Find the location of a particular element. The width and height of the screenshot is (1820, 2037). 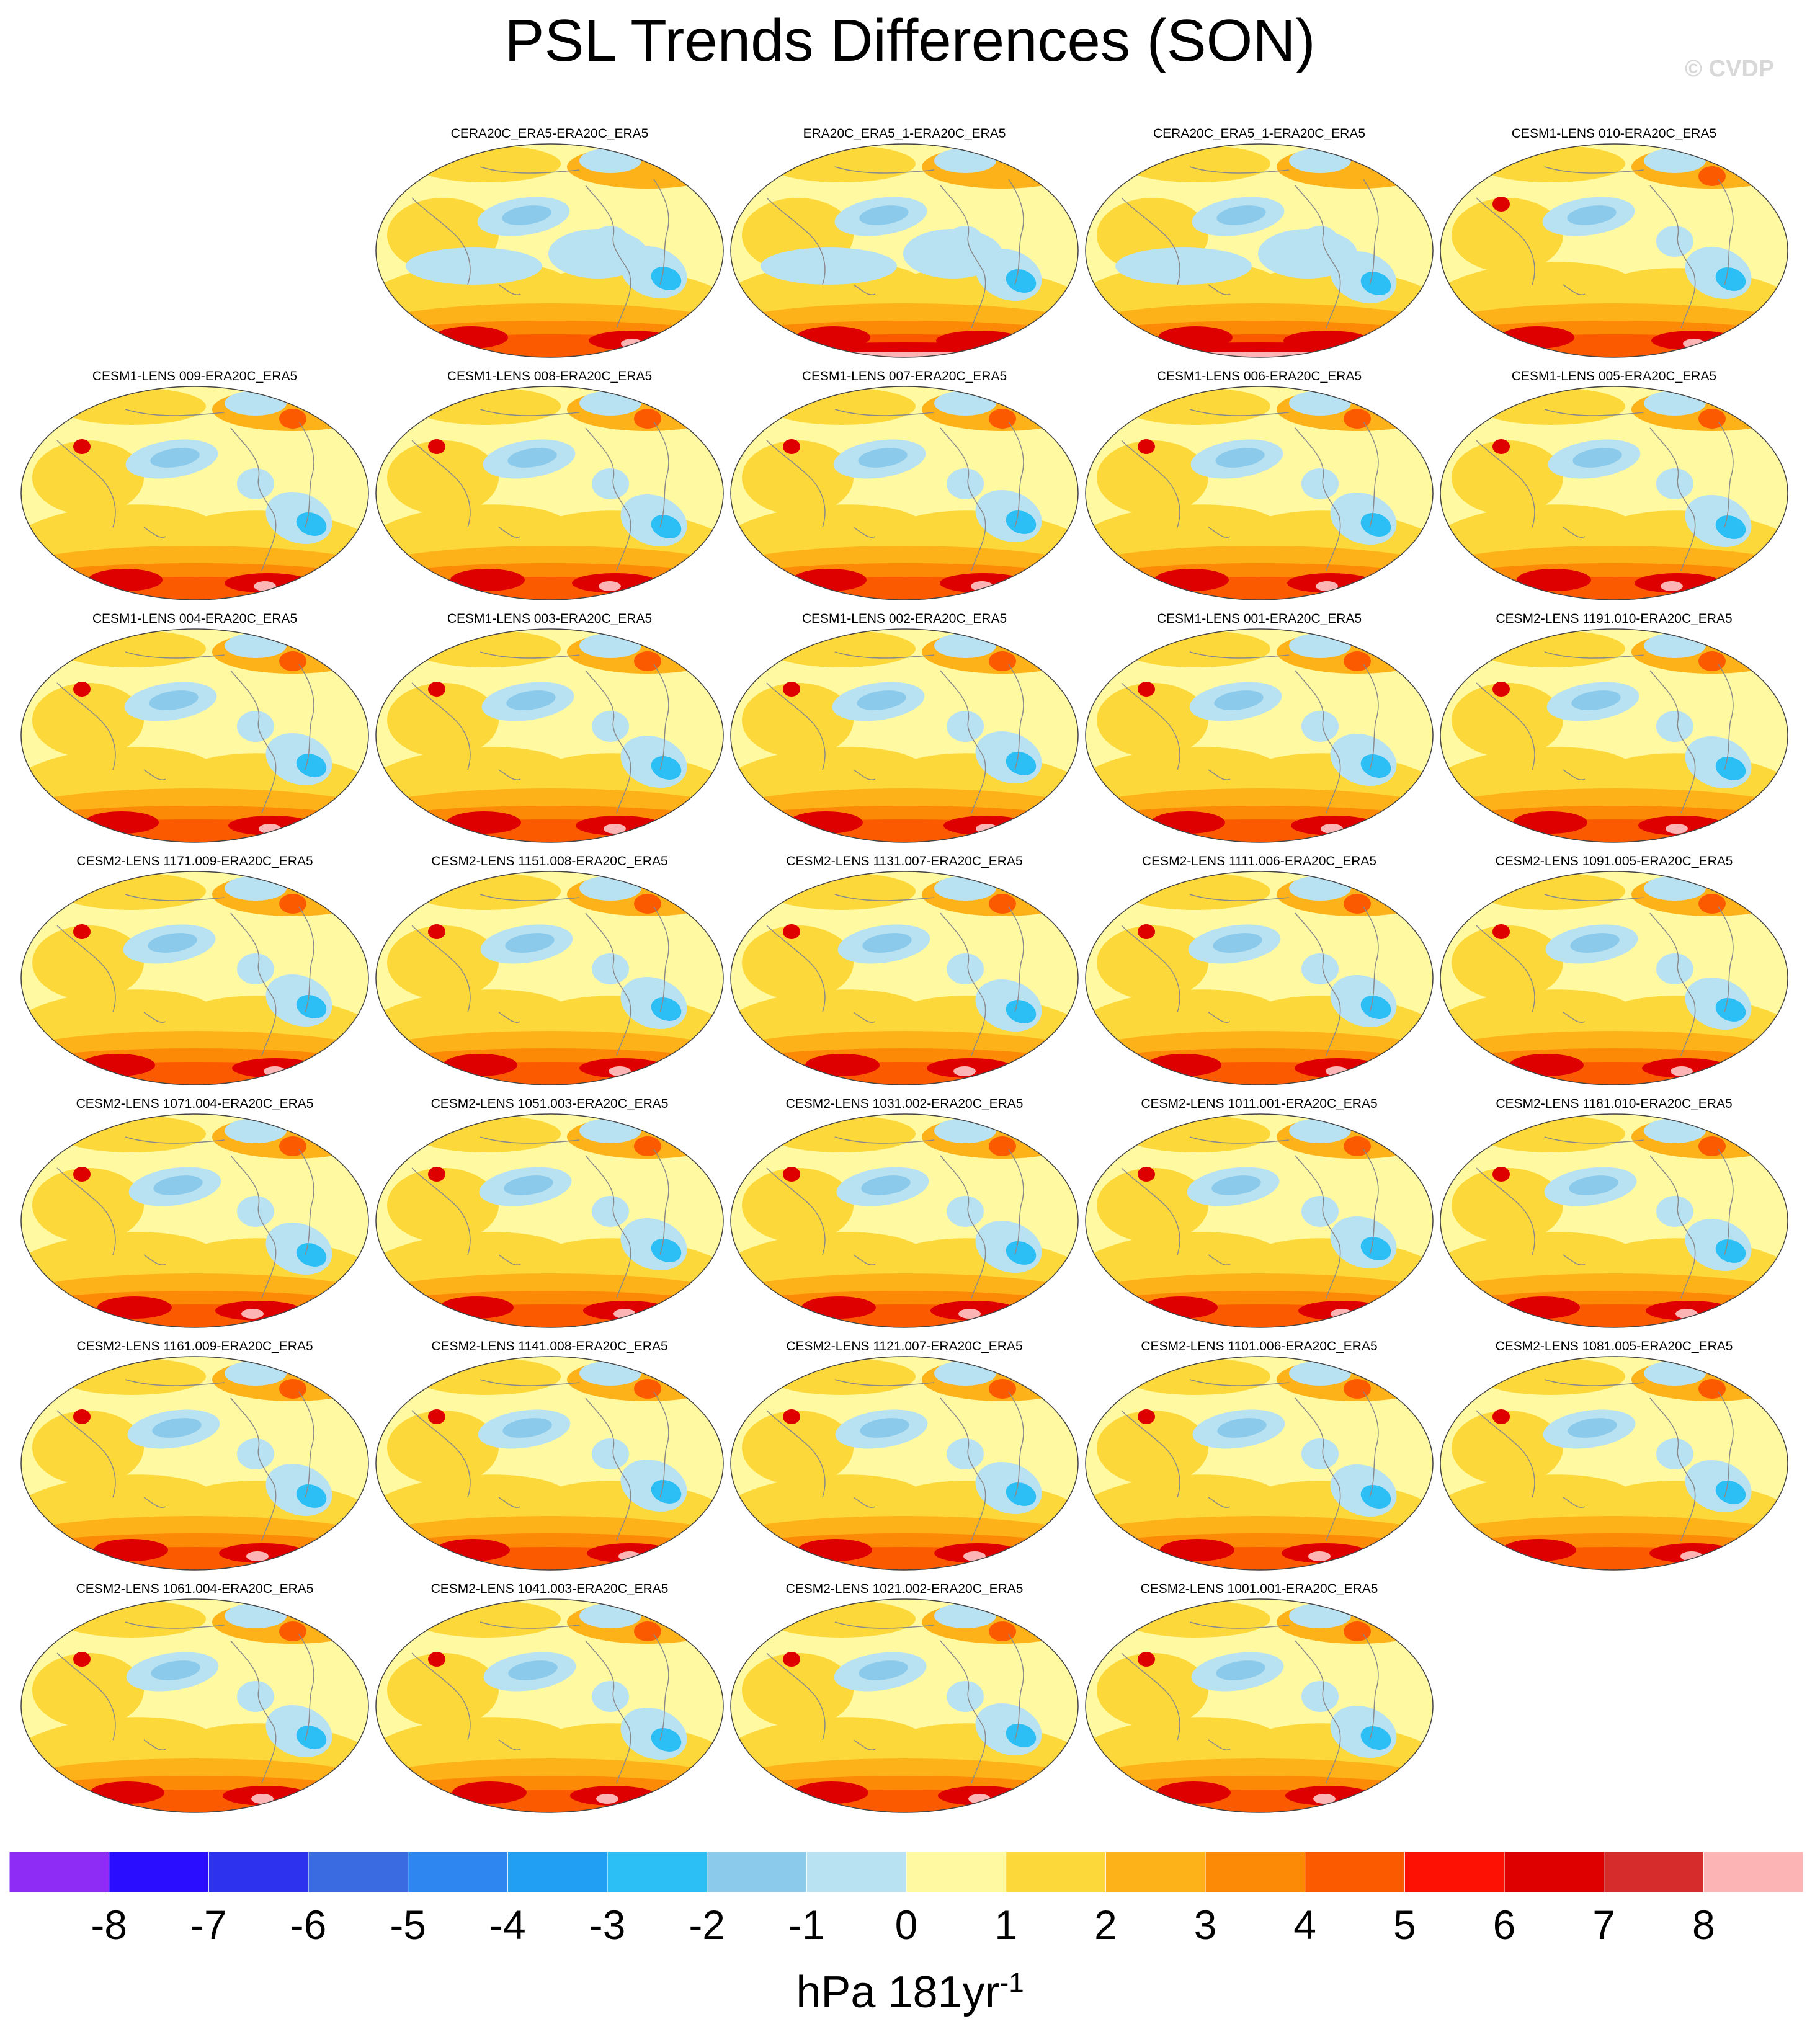

map-panel: CESM2-LENS 1081.005-ERA20C_ERA5 is located at coordinates (1614, 1456).